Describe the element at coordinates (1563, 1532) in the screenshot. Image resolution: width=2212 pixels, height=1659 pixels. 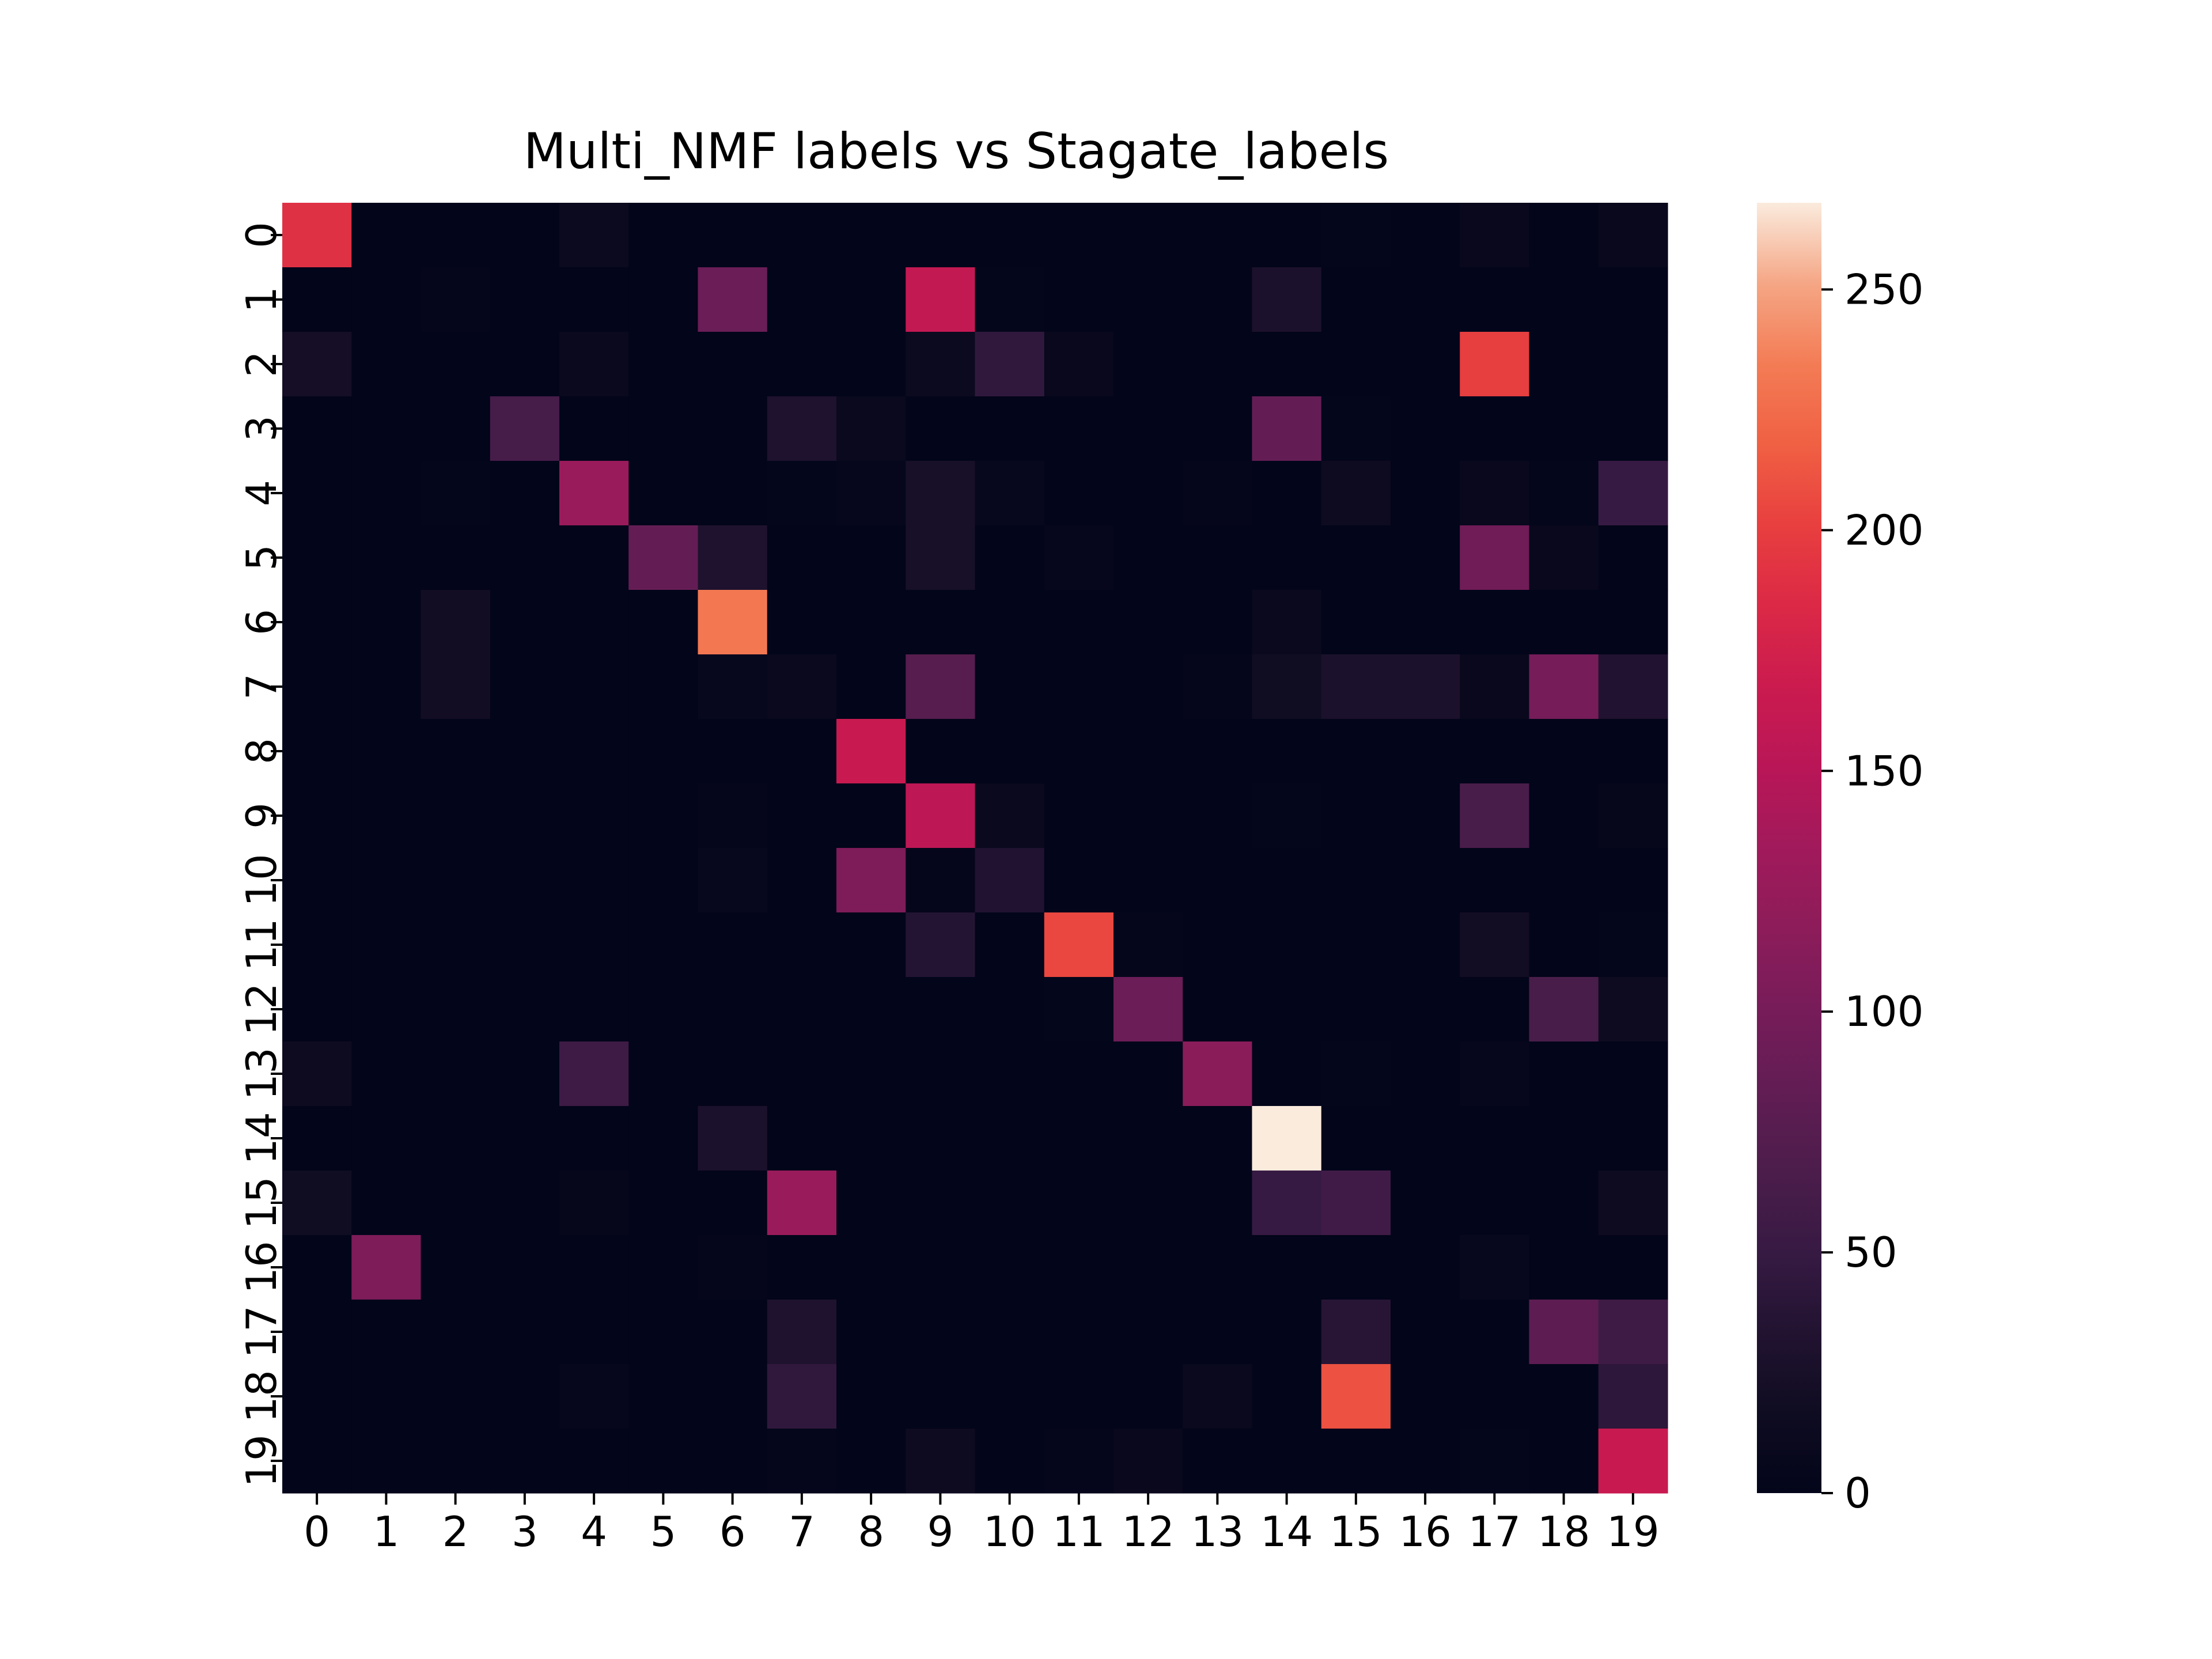
I see `x-tick-label: 18` at that location.